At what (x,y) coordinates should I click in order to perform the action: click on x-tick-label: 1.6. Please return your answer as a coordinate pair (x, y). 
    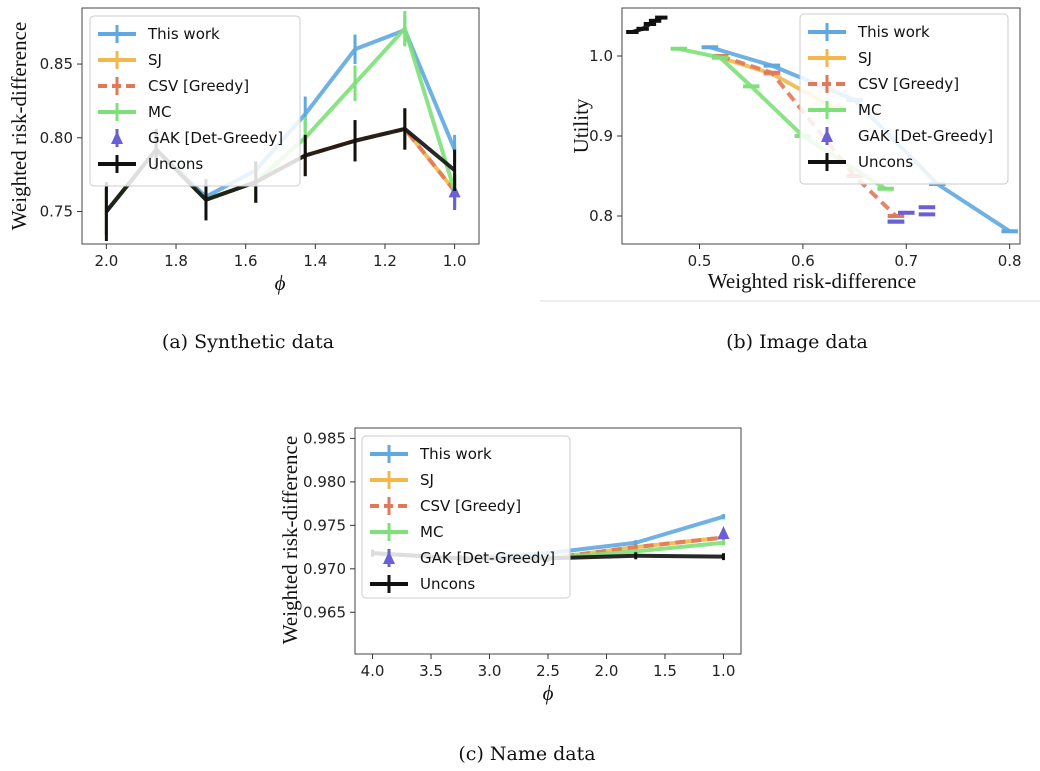
    Looking at the image, I should click on (246, 261).